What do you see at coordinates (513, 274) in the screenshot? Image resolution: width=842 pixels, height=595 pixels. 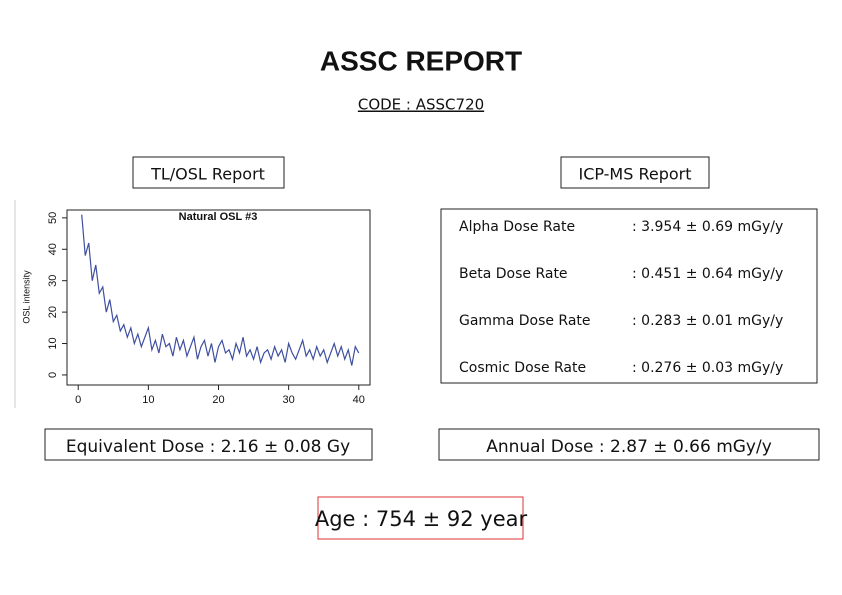 I see `dose-rate-label: Beta Dose Rate` at bounding box center [513, 274].